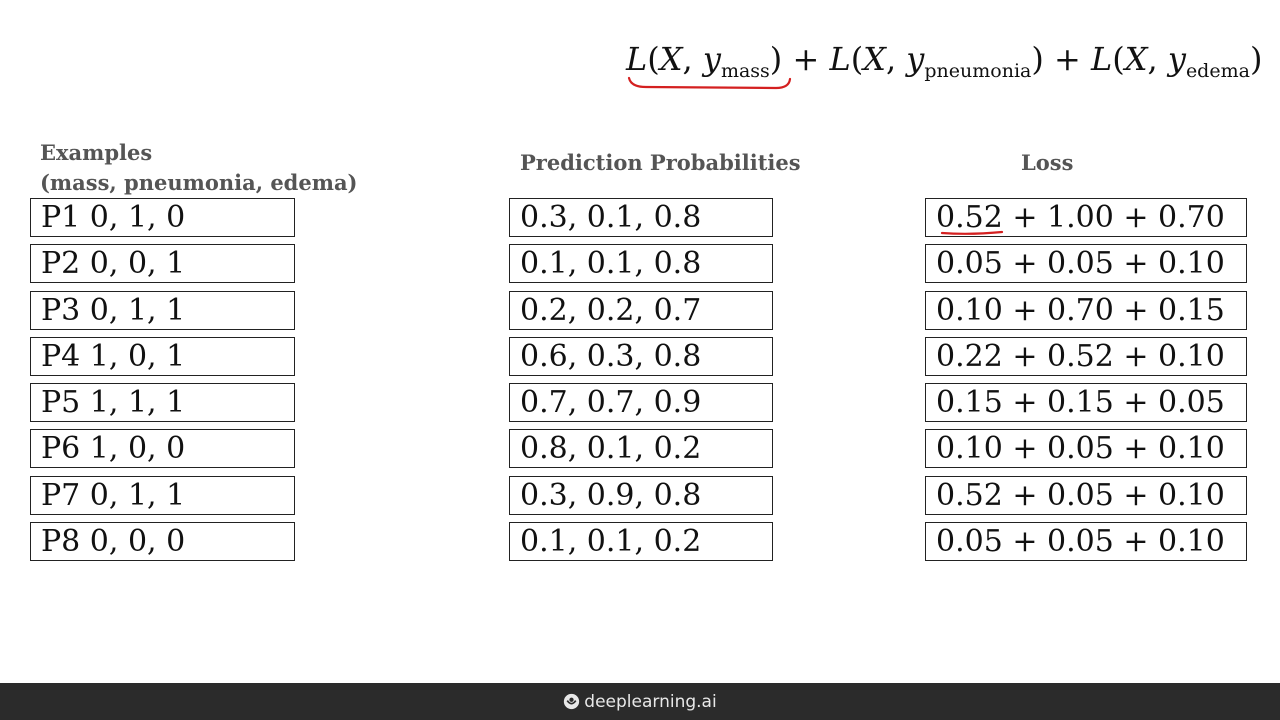 The height and width of the screenshot is (720, 1280). Describe the element at coordinates (1086, 449) in the screenshot. I see `loss-cell: 0.10 + 0.05 + 0.10` at that location.